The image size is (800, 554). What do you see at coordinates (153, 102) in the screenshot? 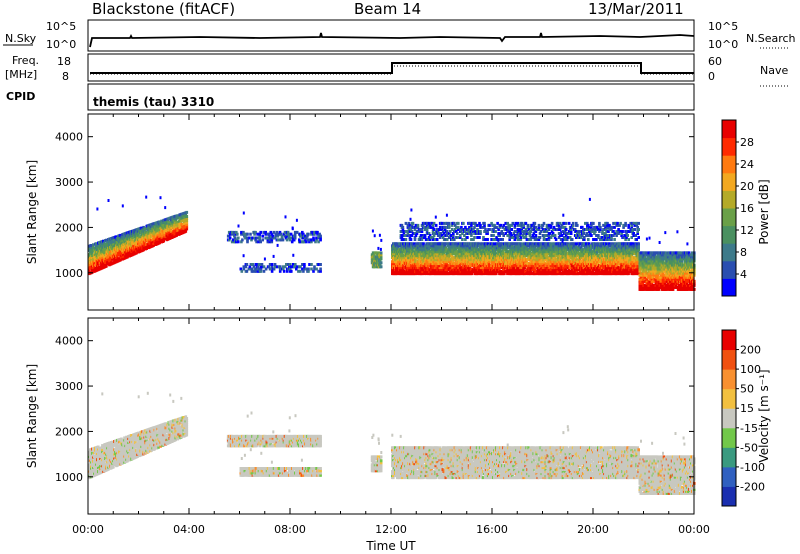
I see `cpid-value: themis (tau) 3310` at bounding box center [153, 102].